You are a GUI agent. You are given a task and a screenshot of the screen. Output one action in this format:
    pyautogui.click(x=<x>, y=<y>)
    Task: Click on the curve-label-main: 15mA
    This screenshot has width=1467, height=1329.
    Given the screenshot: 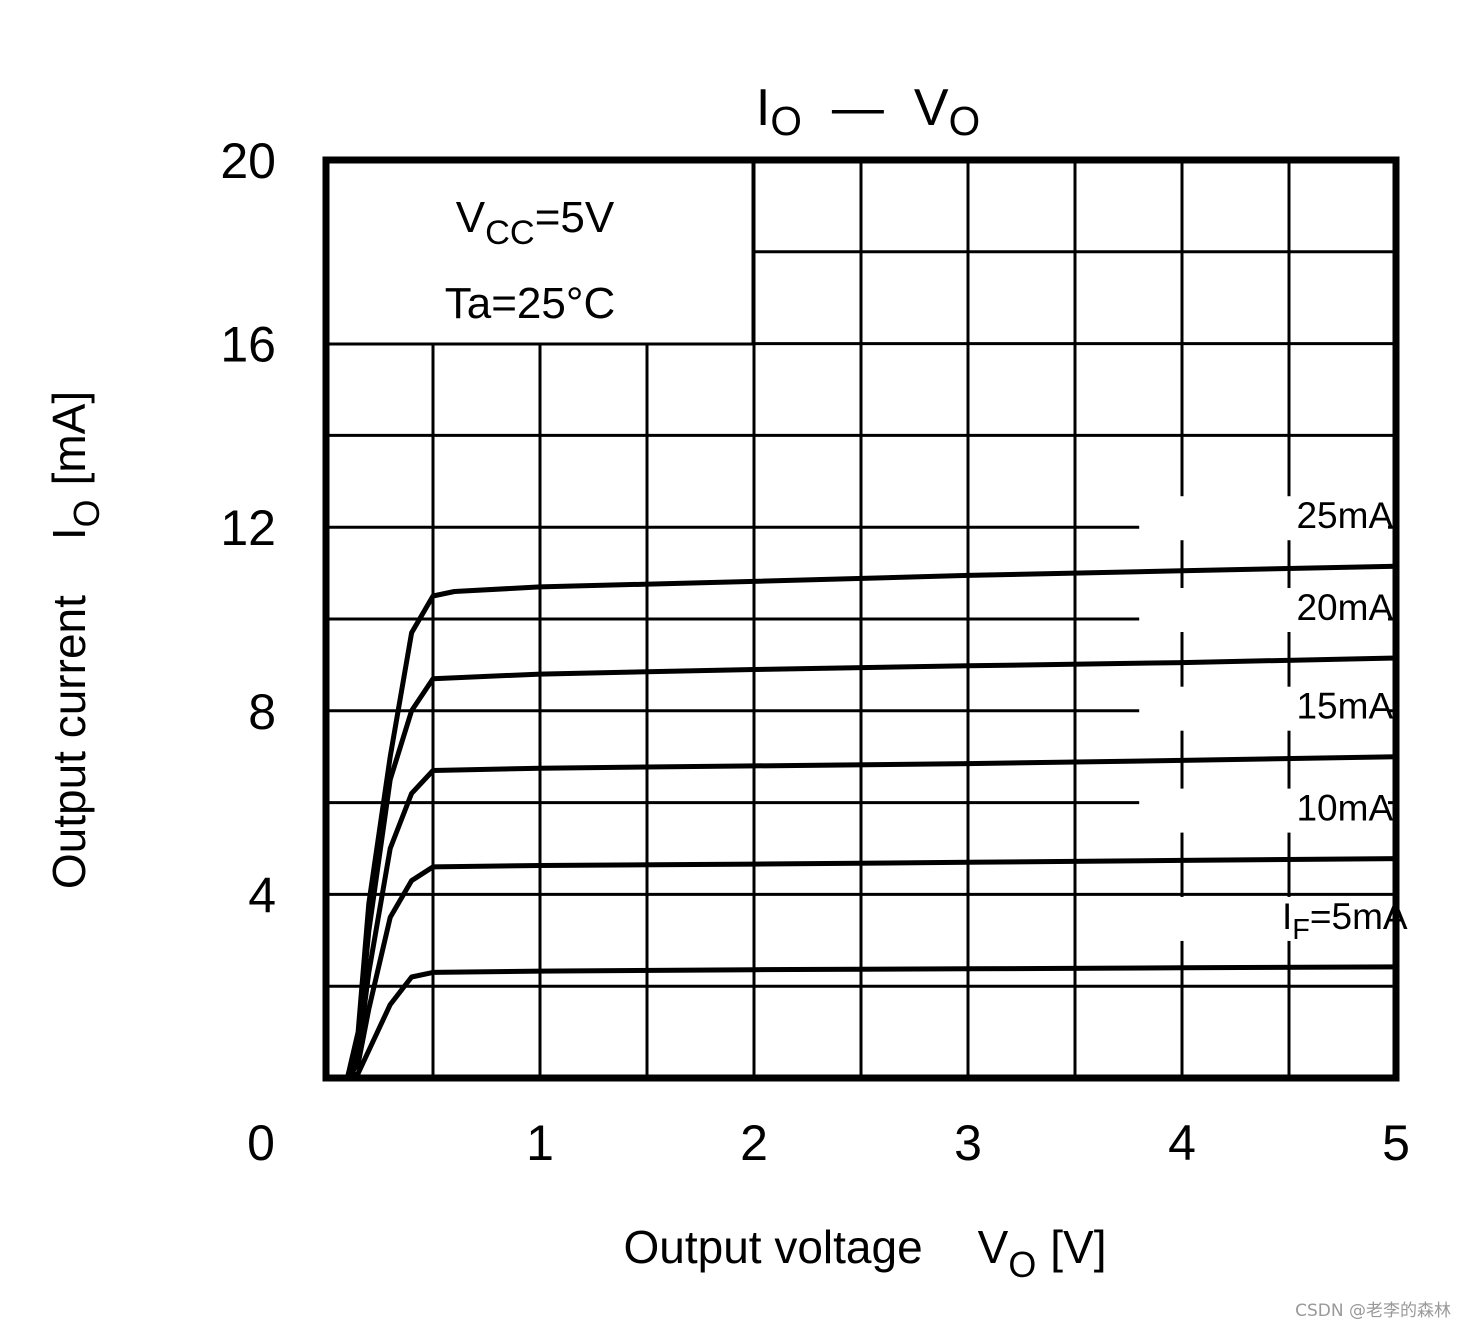 What is the action you would take?
    pyautogui.click(x=1344, y=706)
    